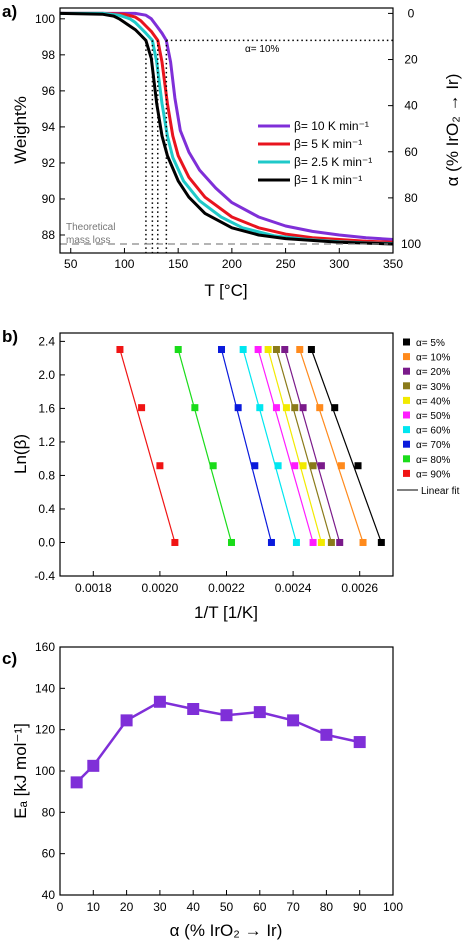 This screenshot has height=948, width=474. What do you see at coordinates (94, 907) in the screenshot?
I see `c-xtick-label: 10` at bounding box center [94, 907].